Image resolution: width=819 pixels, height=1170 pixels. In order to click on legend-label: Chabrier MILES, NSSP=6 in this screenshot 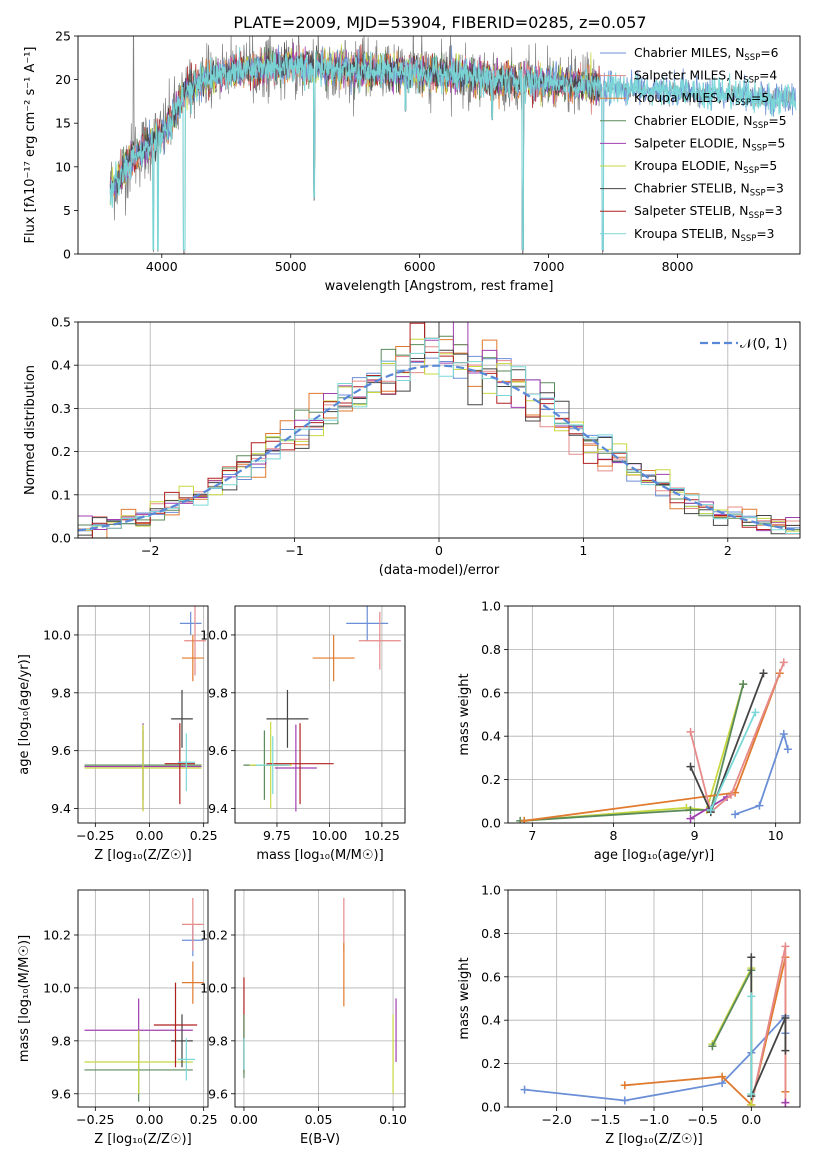, I will do `click(706, 54)`.